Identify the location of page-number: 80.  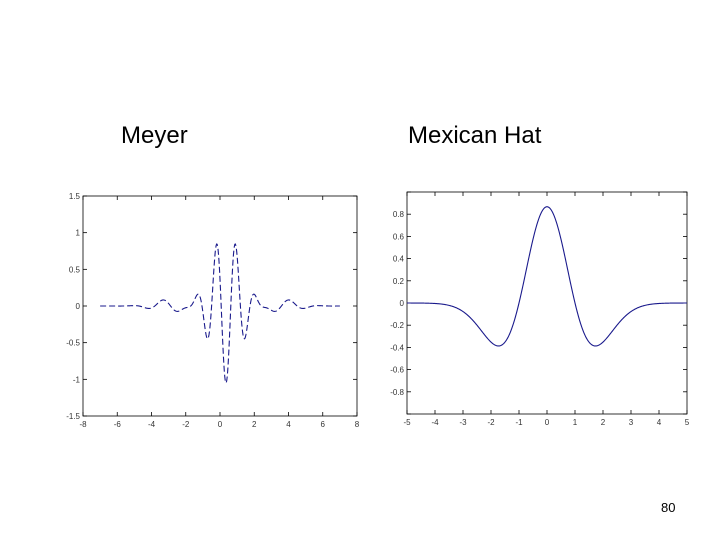
(668, 507).